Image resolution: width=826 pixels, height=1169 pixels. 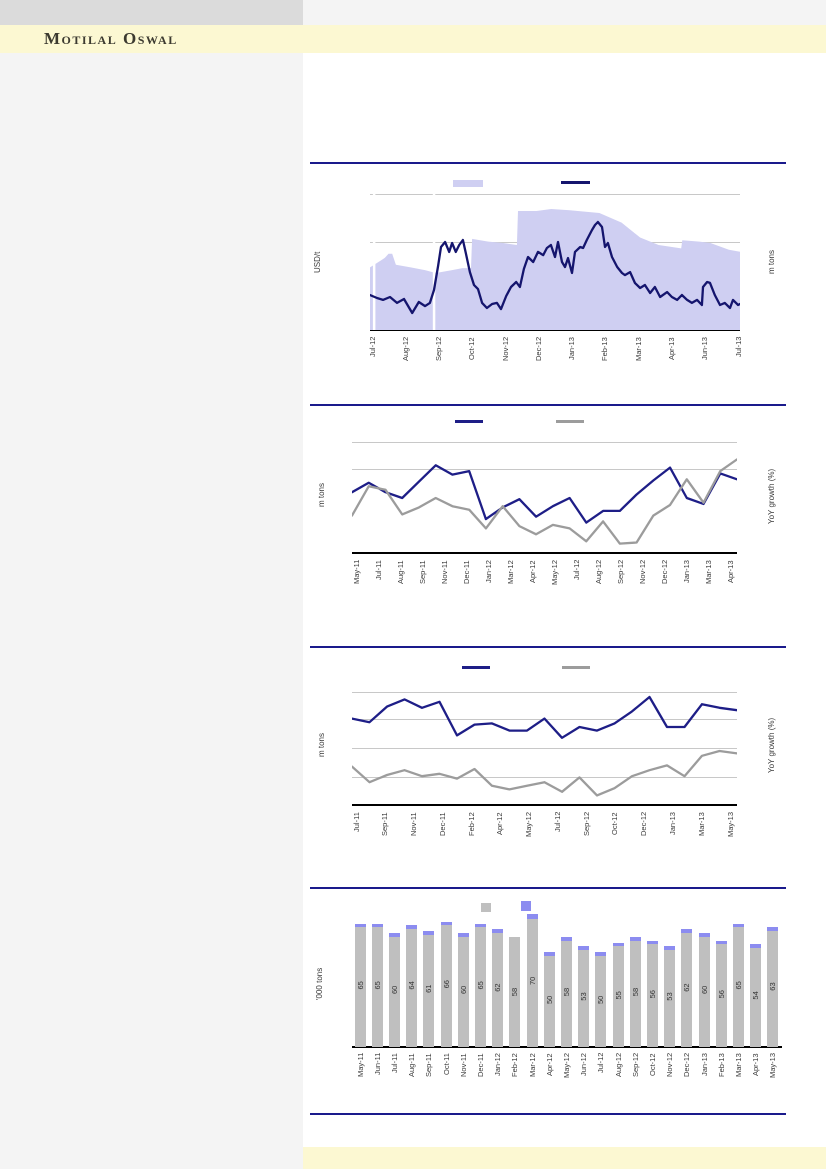 What do you see at coordinates (756, 1064) in the screenshot?
I see `x-tick-label: Apr-13` at bounding box center [756, 1064].